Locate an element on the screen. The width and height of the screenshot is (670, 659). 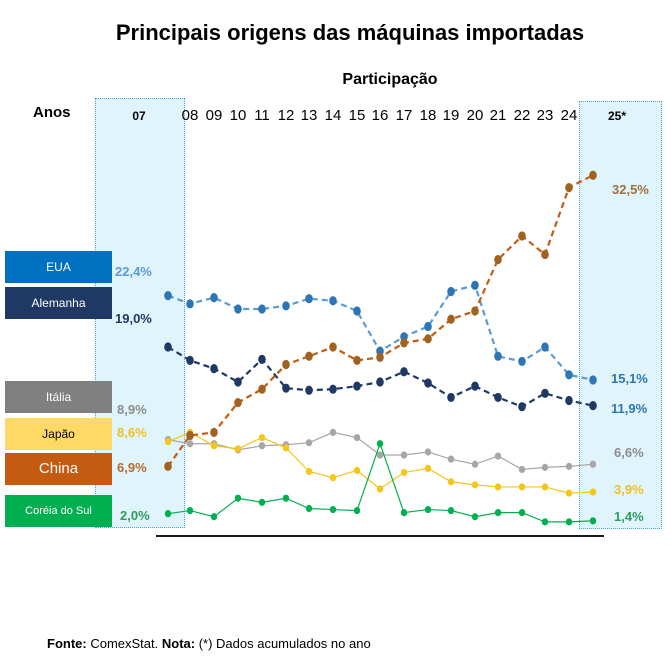
data-label-start: 22,4% is located at coordinates (133, 271).